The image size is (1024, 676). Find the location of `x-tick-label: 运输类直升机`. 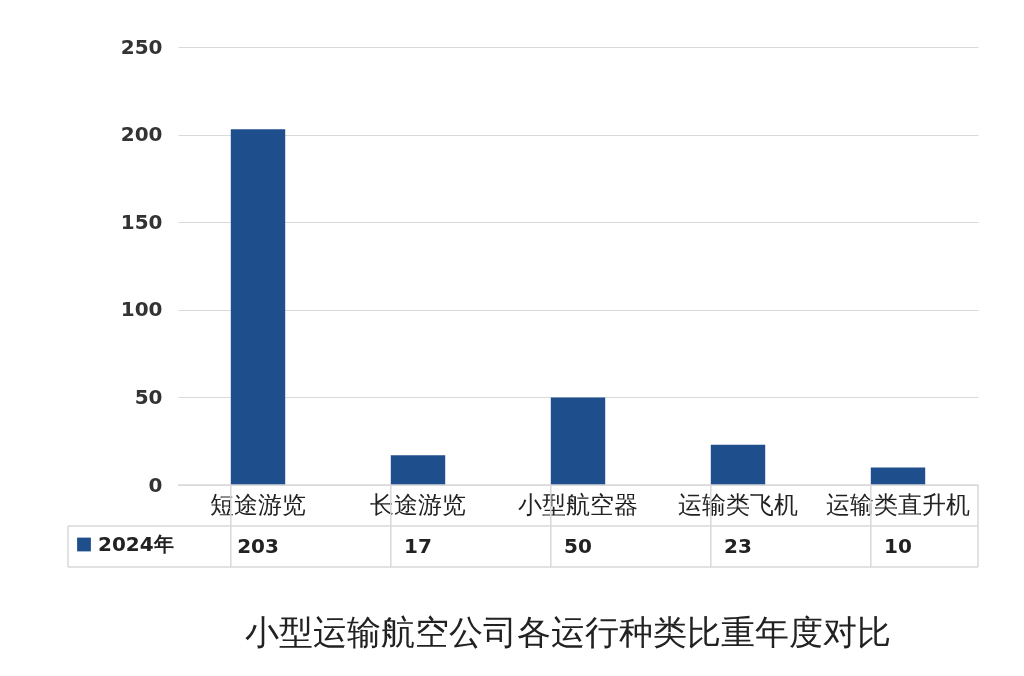

x-tick-label: 运输类直升机 is located at coordinates (898, 504).